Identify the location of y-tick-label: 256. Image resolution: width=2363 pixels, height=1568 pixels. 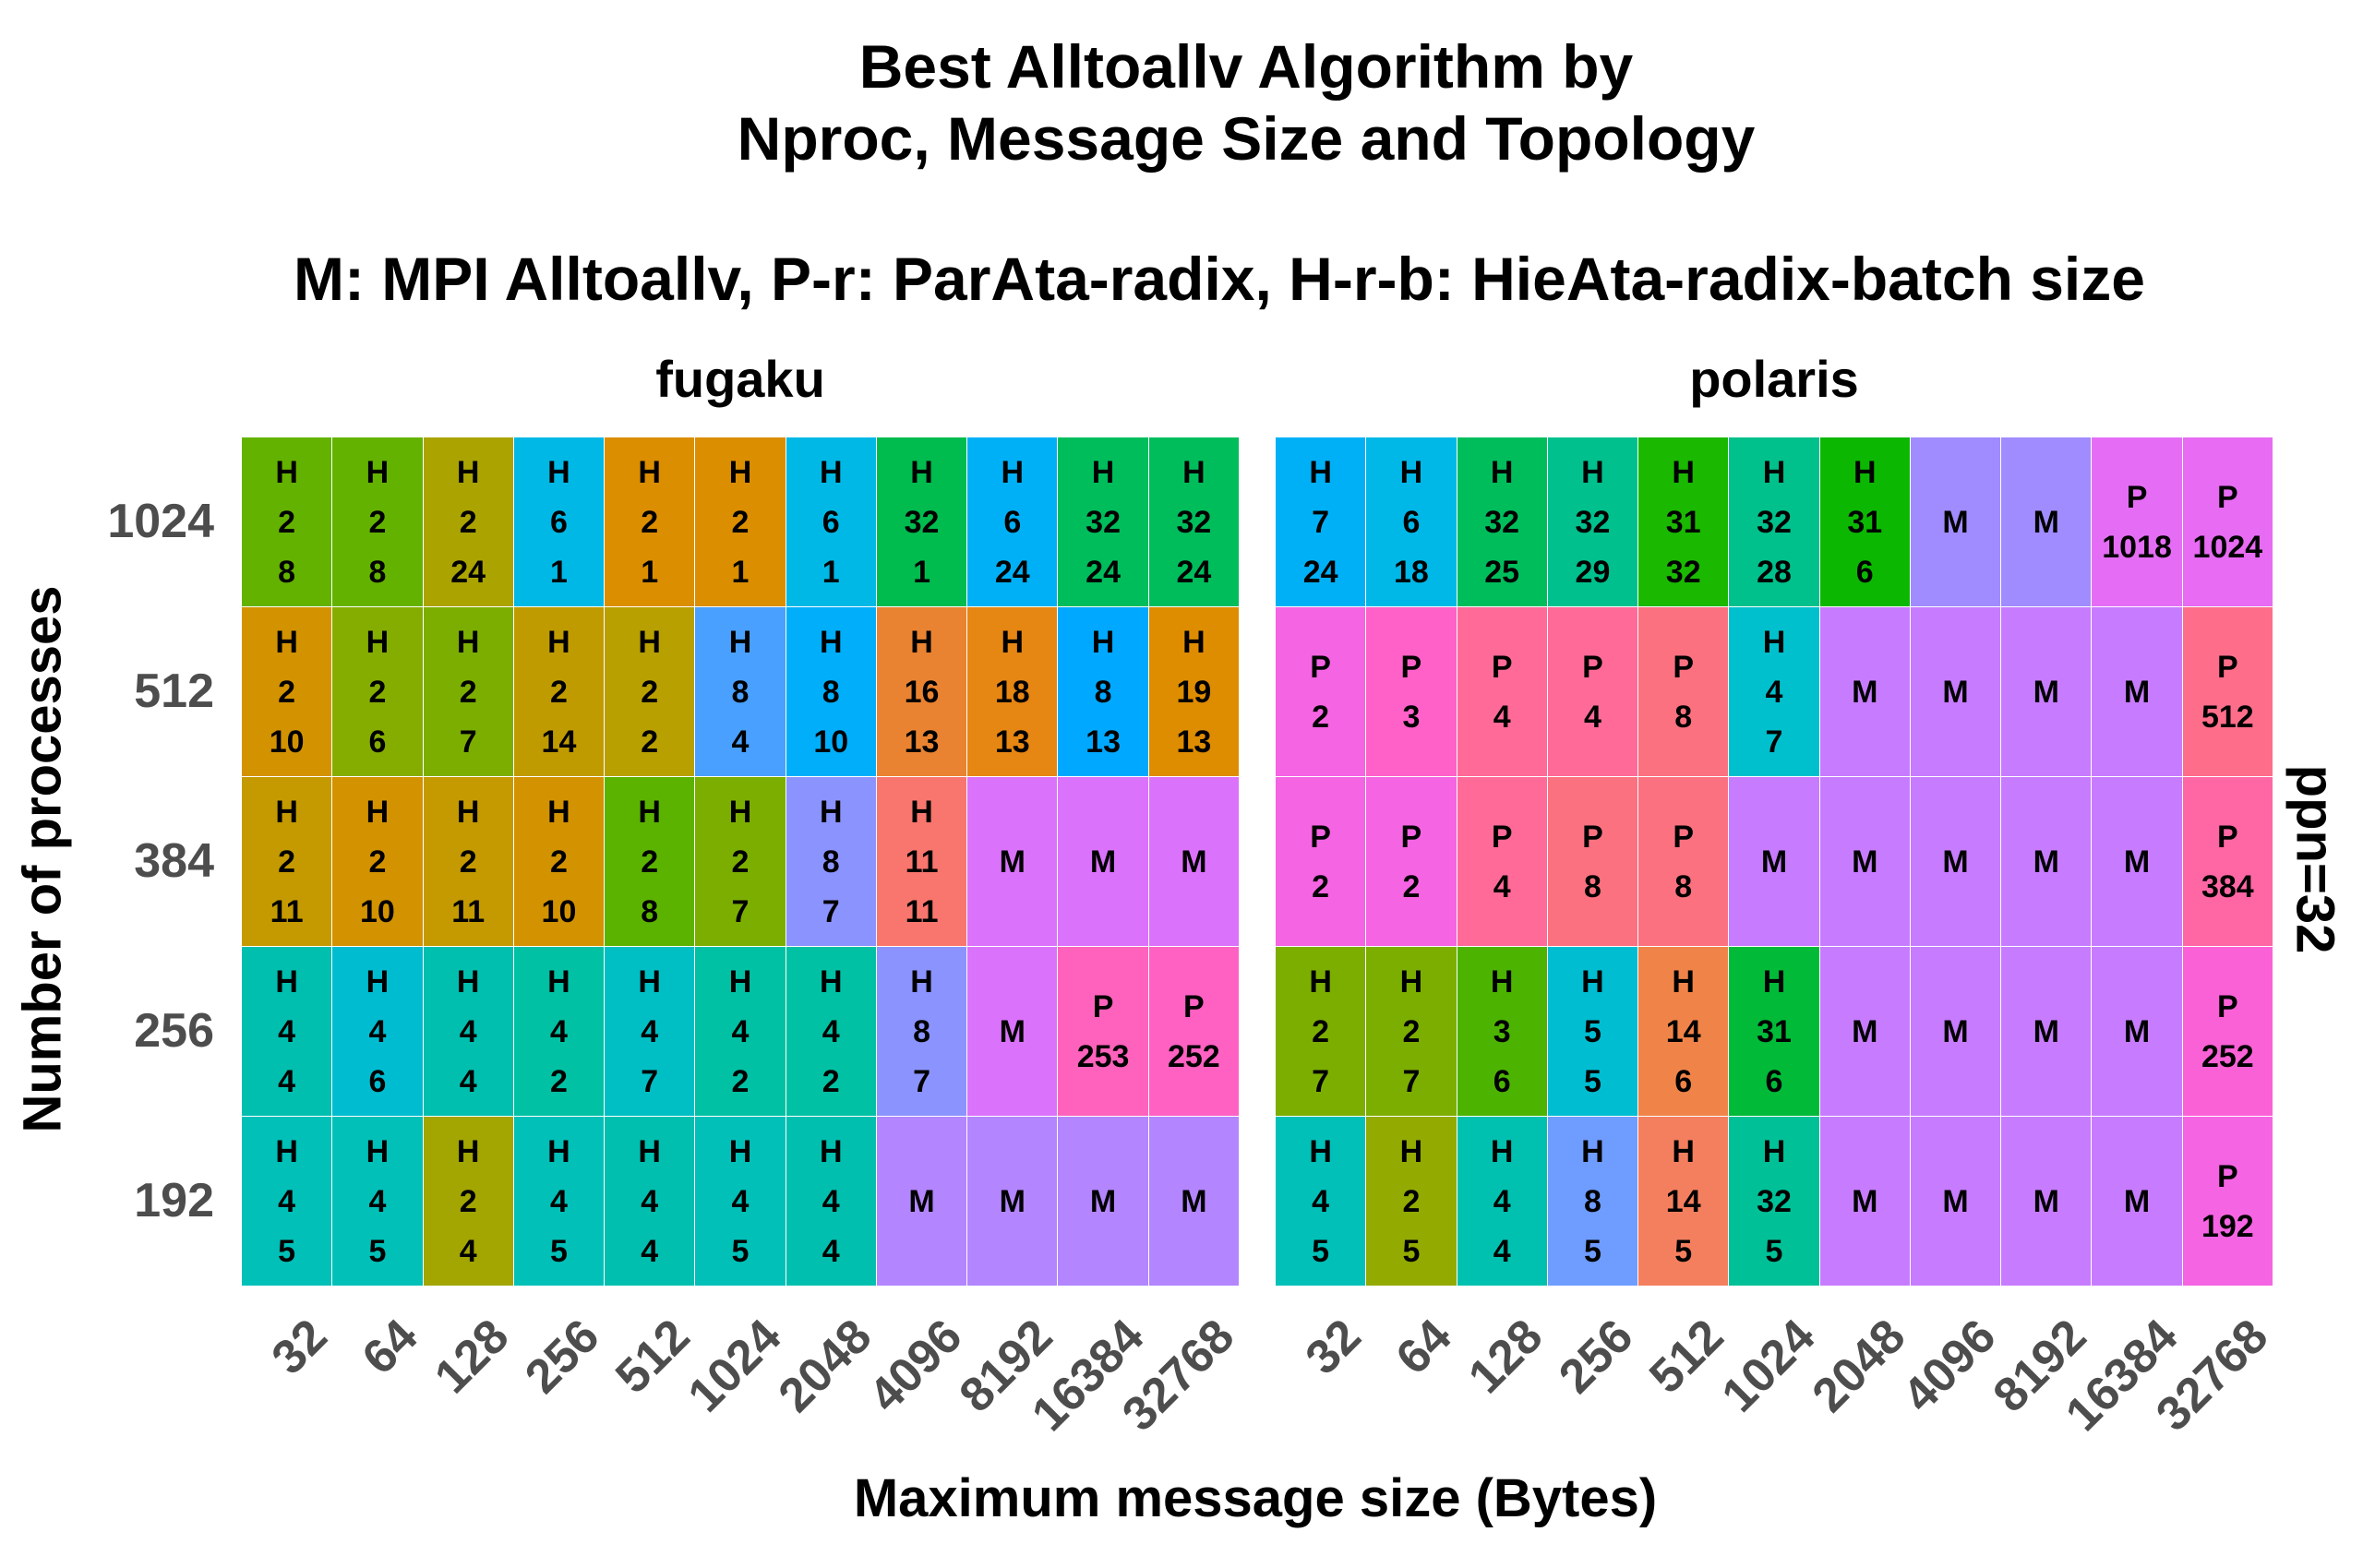
(174, 1031).